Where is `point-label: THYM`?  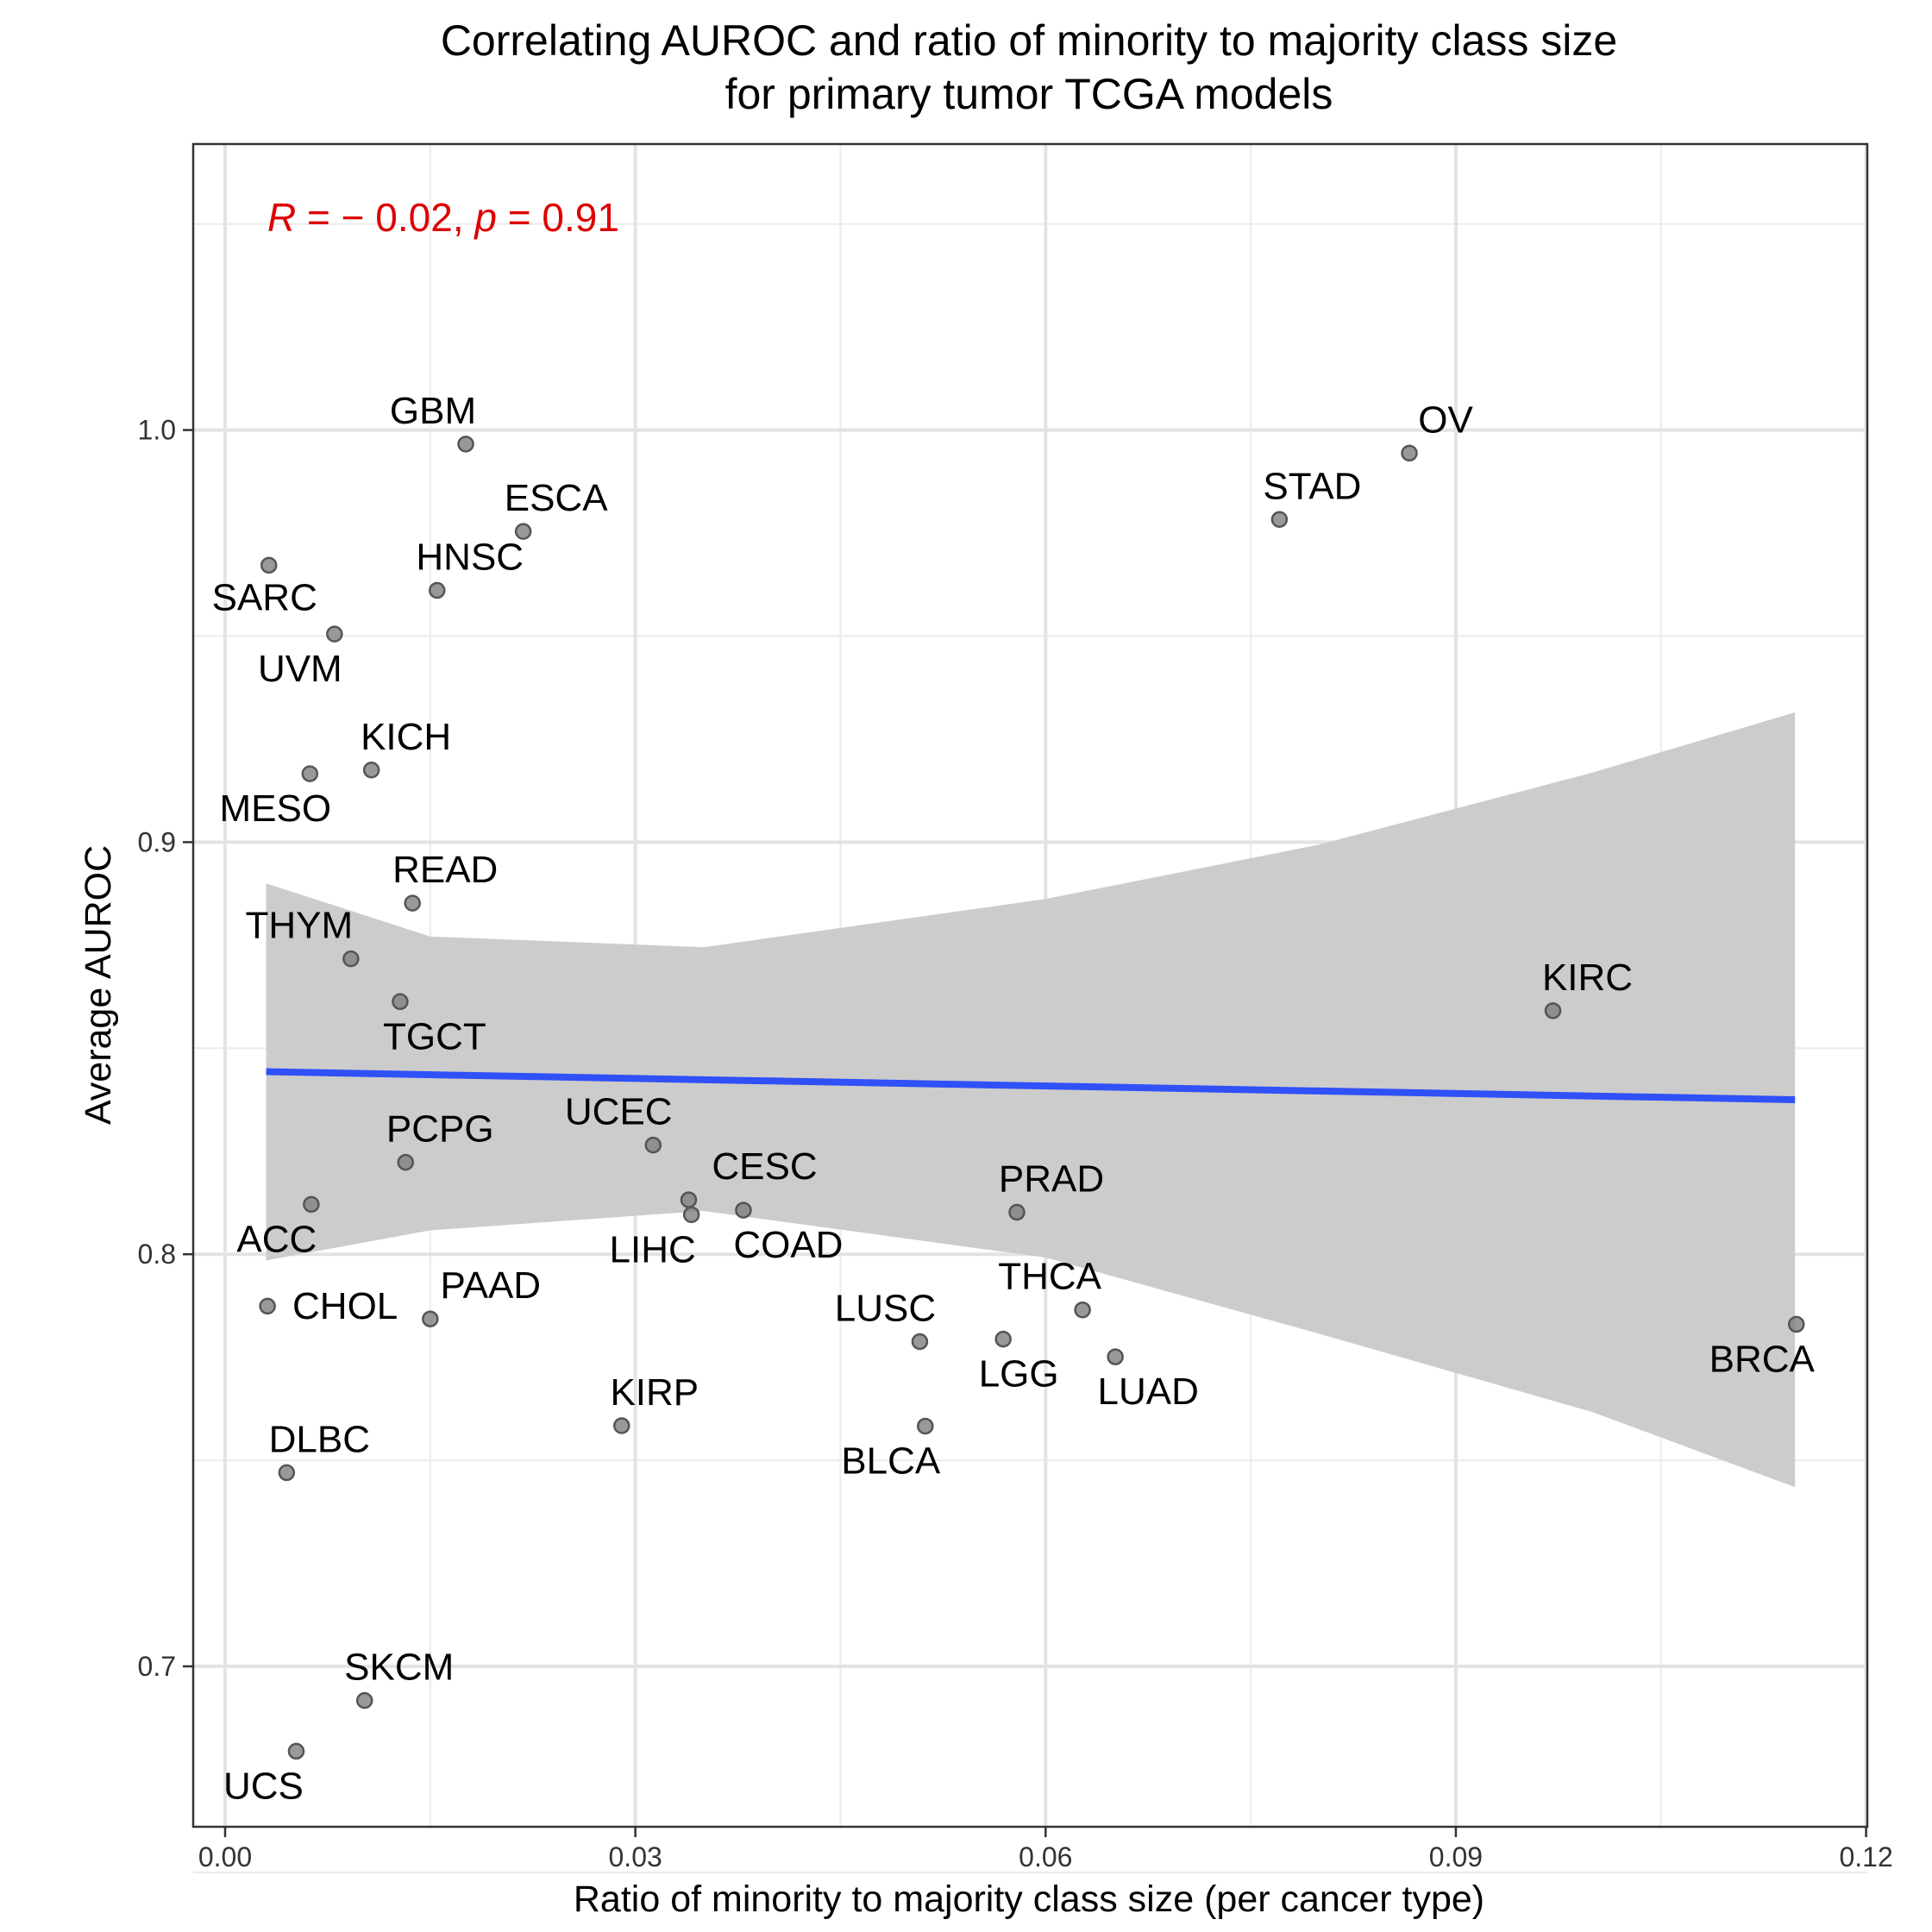 point-label: THYM is located at coordinates (300, 926).